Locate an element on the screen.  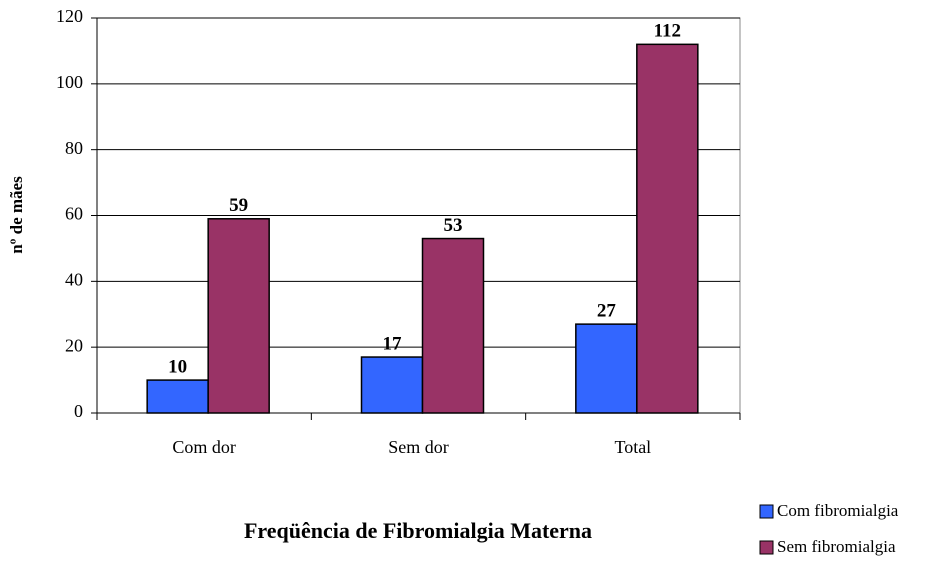
data-label: 59 is located at coordinates (238, 205).